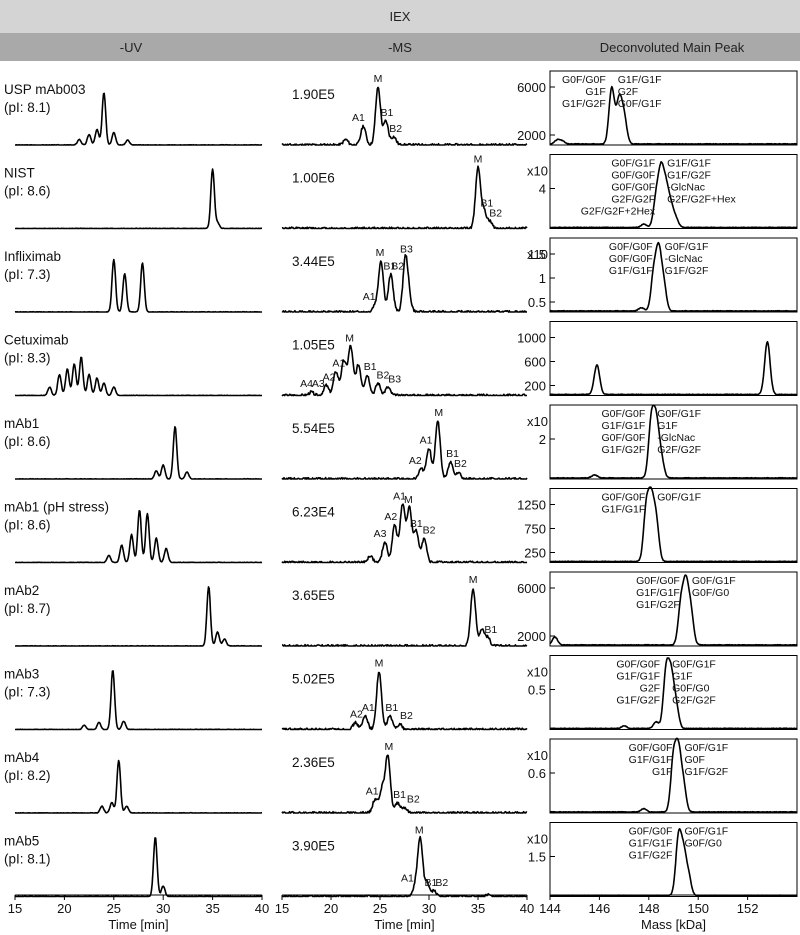 Image resolution: width=800 pixels, height=935 pixels. Describe the element at coordinates (404, 924) in the screenshot. I see `ms-x-axis-title: Time [min]` at that location.